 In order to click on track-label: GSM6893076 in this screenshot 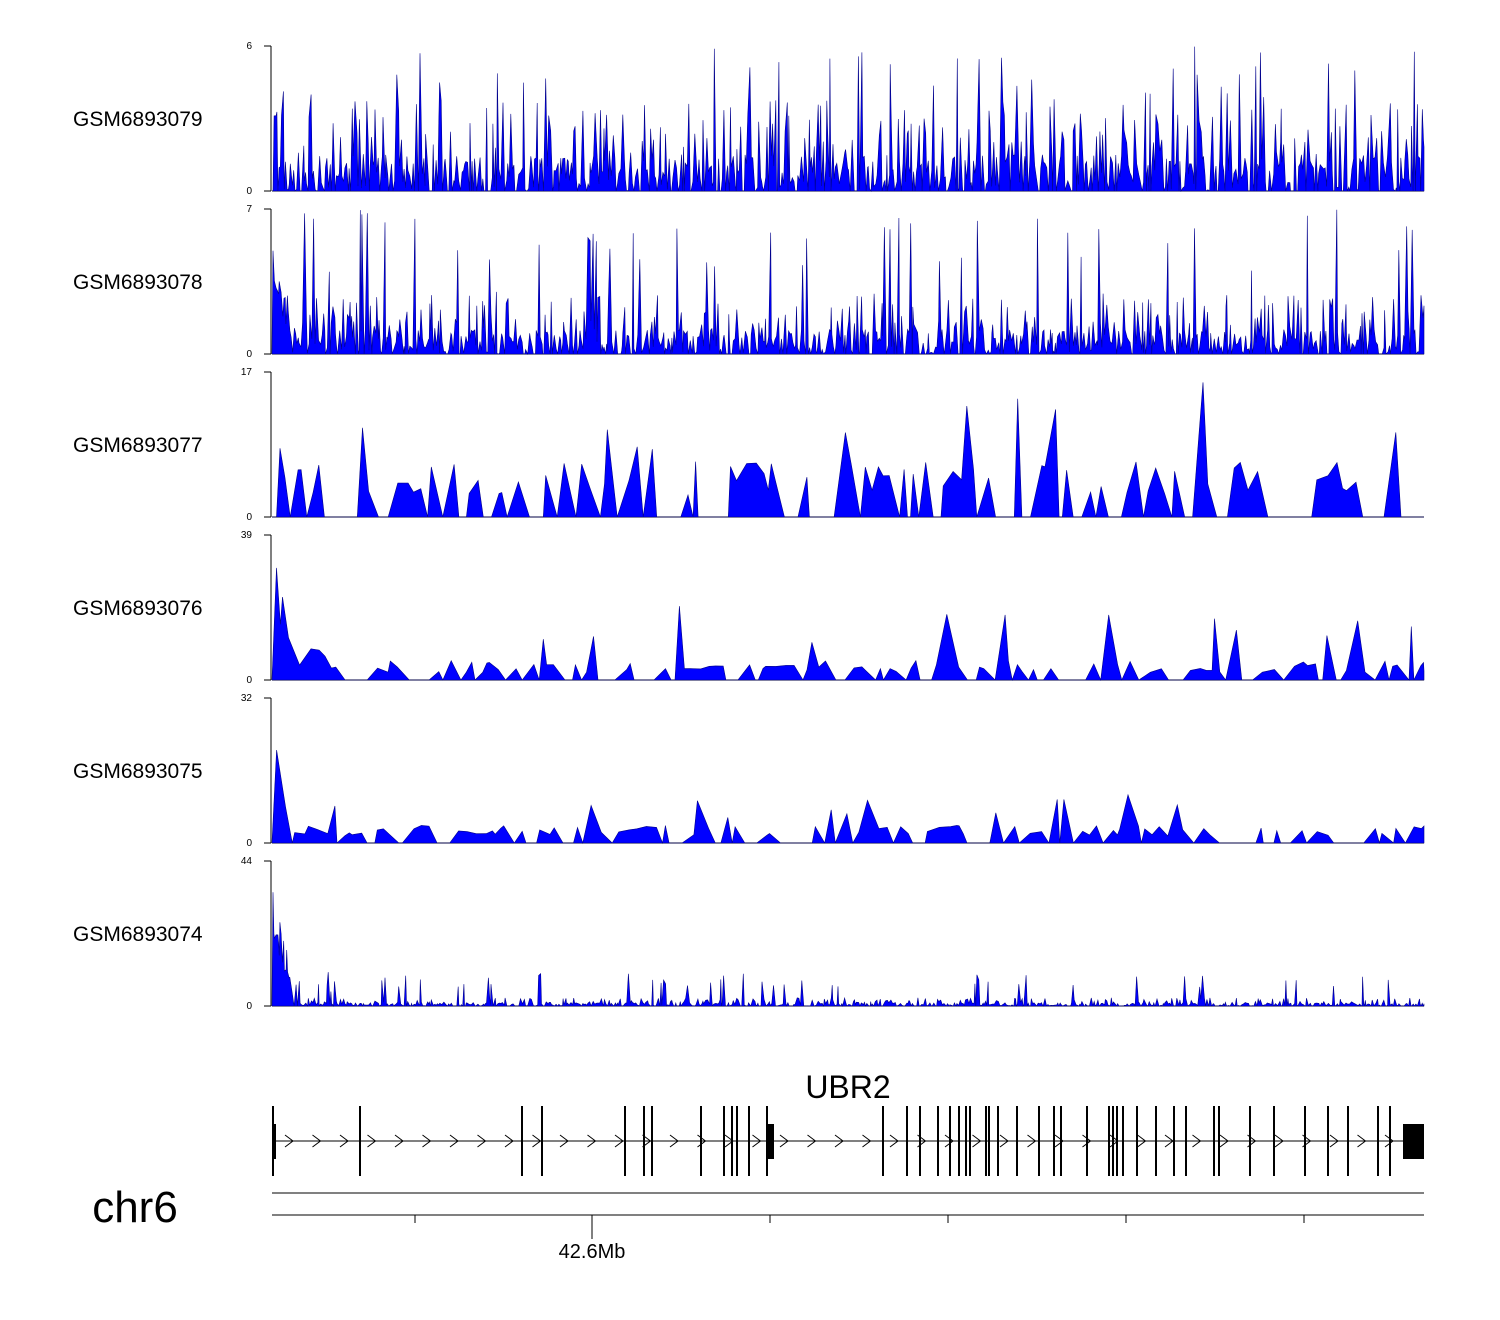, I will do `click(138, 608)`.